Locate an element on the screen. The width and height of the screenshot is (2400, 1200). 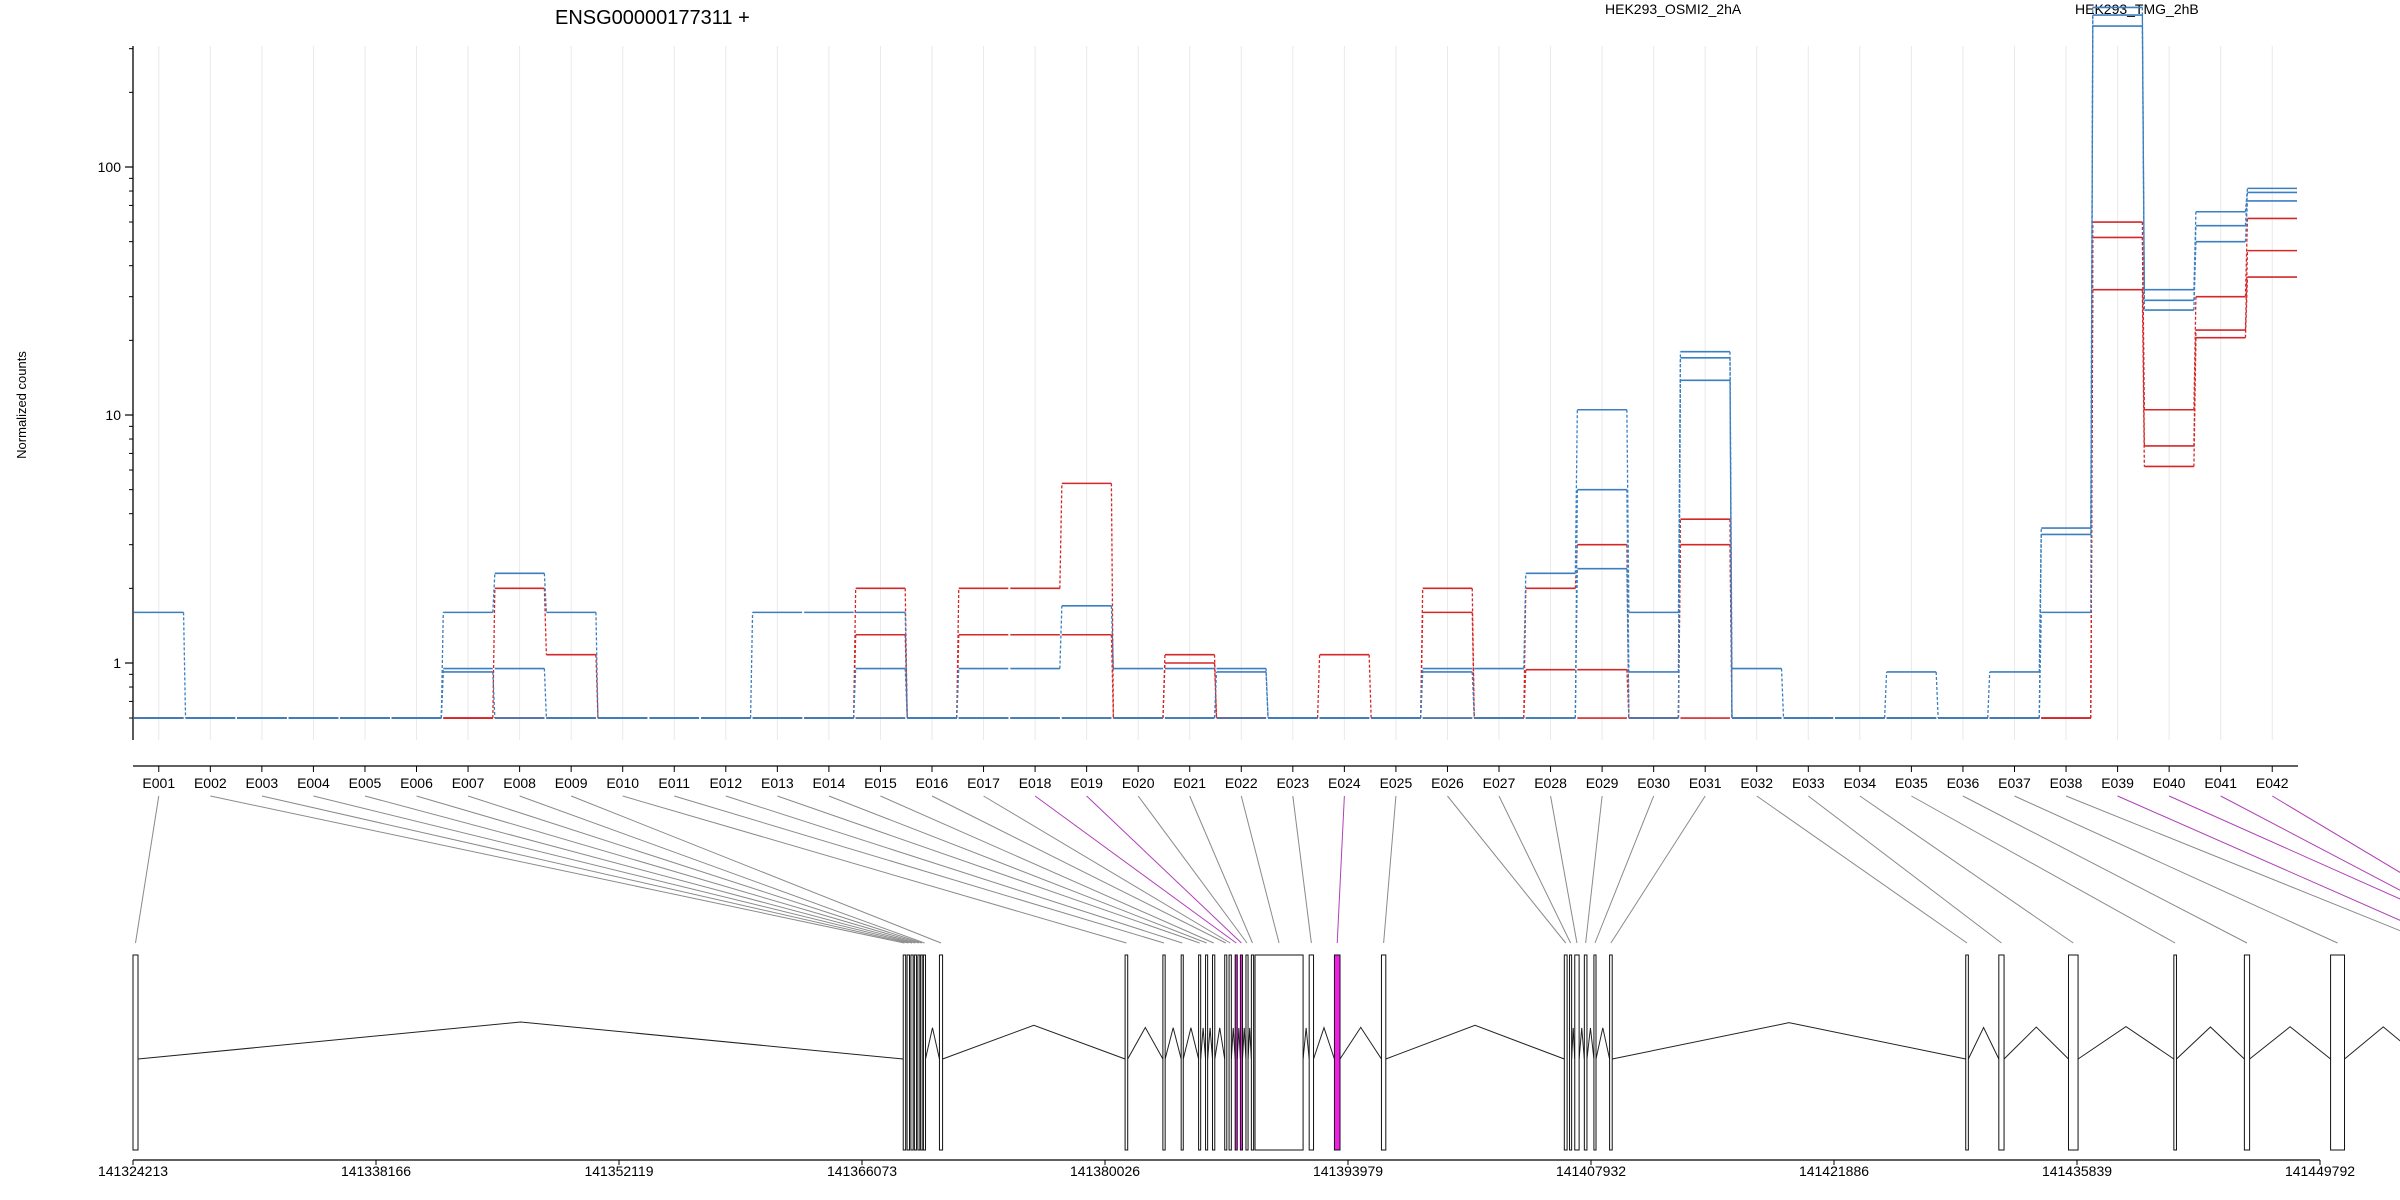
x-tick-label: E018 is located at coordinates (1035, 783).